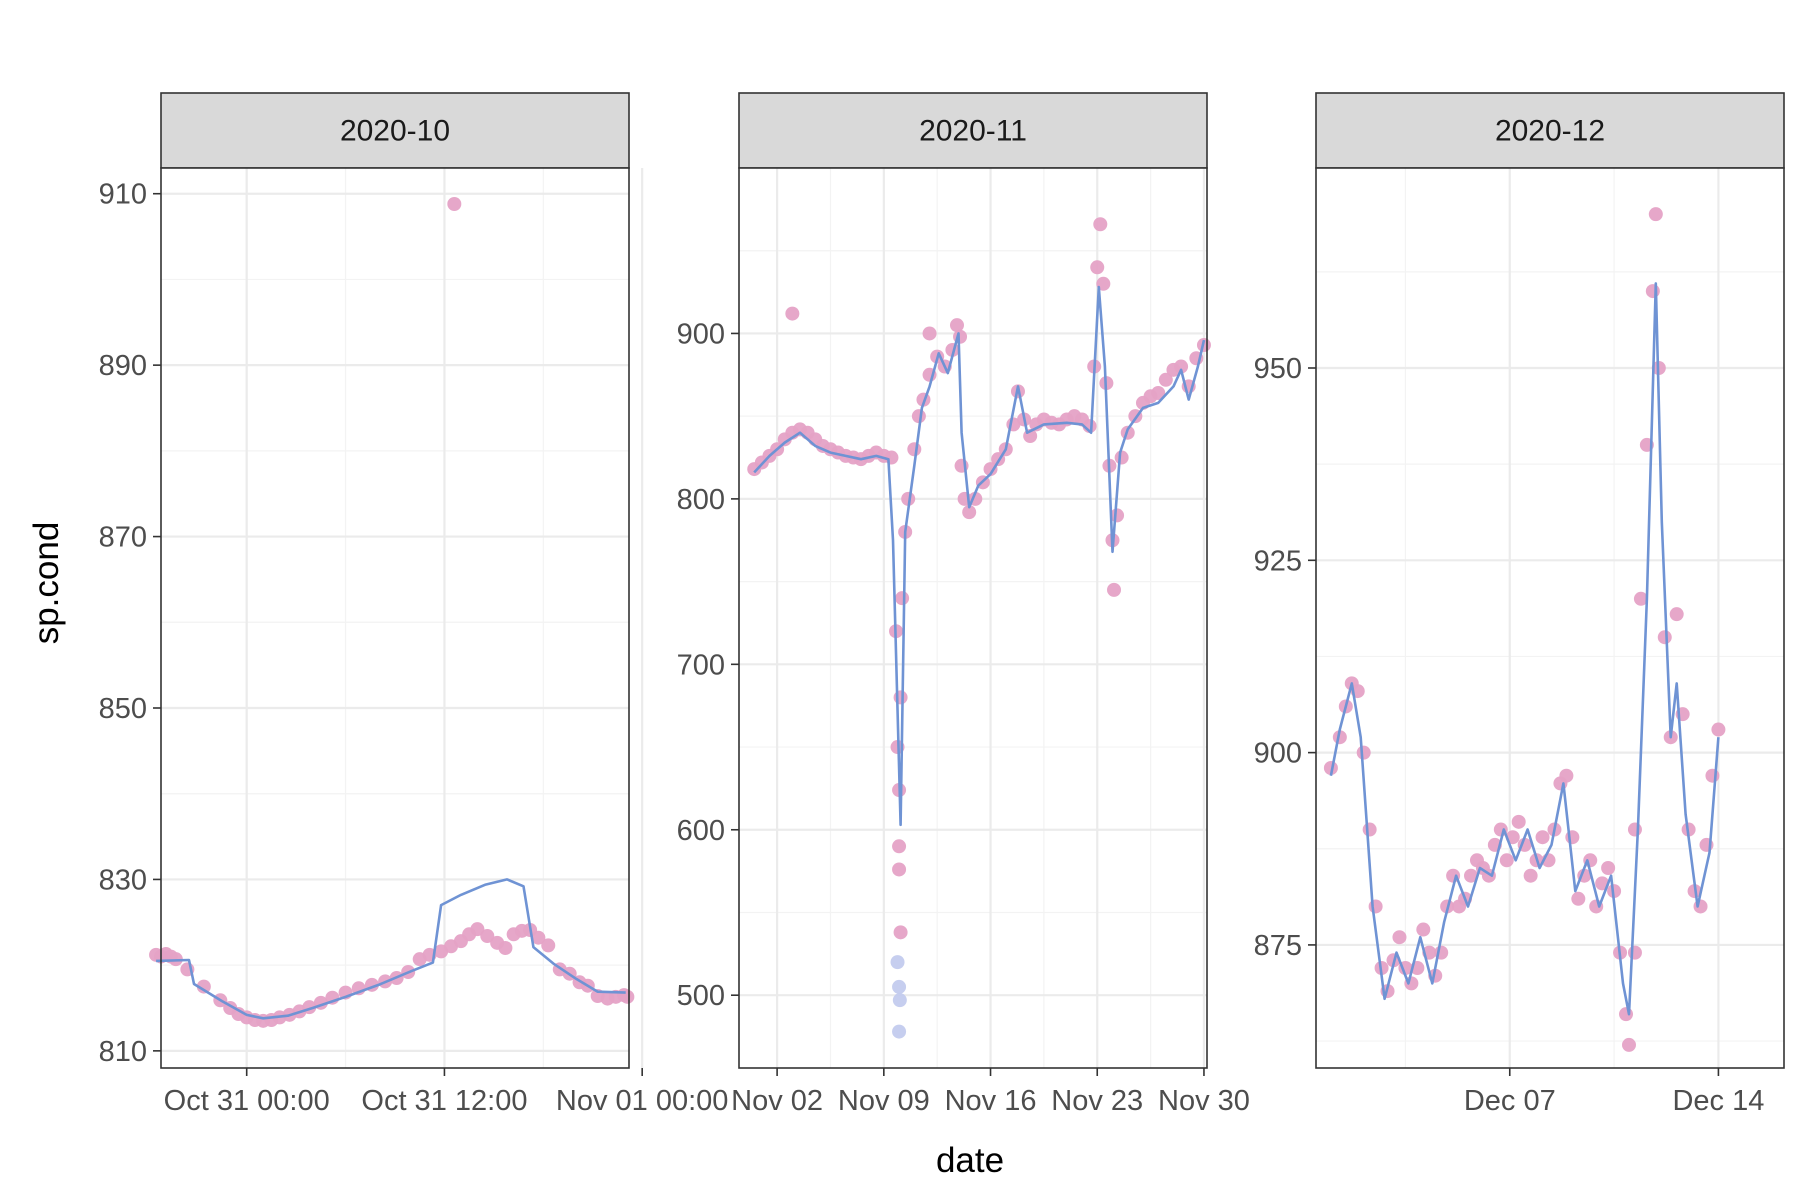 This screenshot has width=1800, height=1200. What do you see at coordinates (123, 709) in the screenshot?
I see `y-tick-label: 850` at bounding box center [123, 709].